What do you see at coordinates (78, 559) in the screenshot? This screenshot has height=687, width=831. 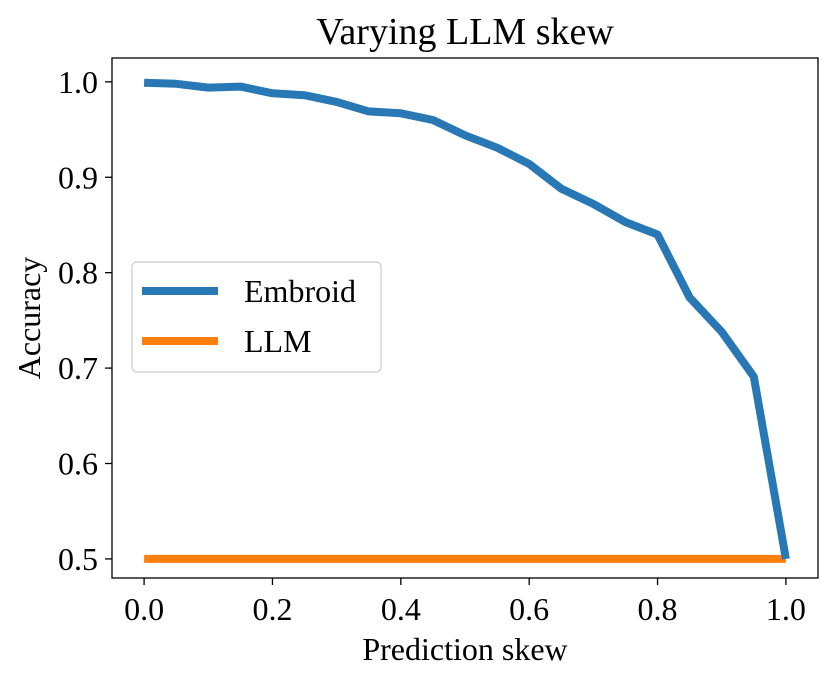 I see `y-tick-label: 0.5` at bounding box center [78, 559].